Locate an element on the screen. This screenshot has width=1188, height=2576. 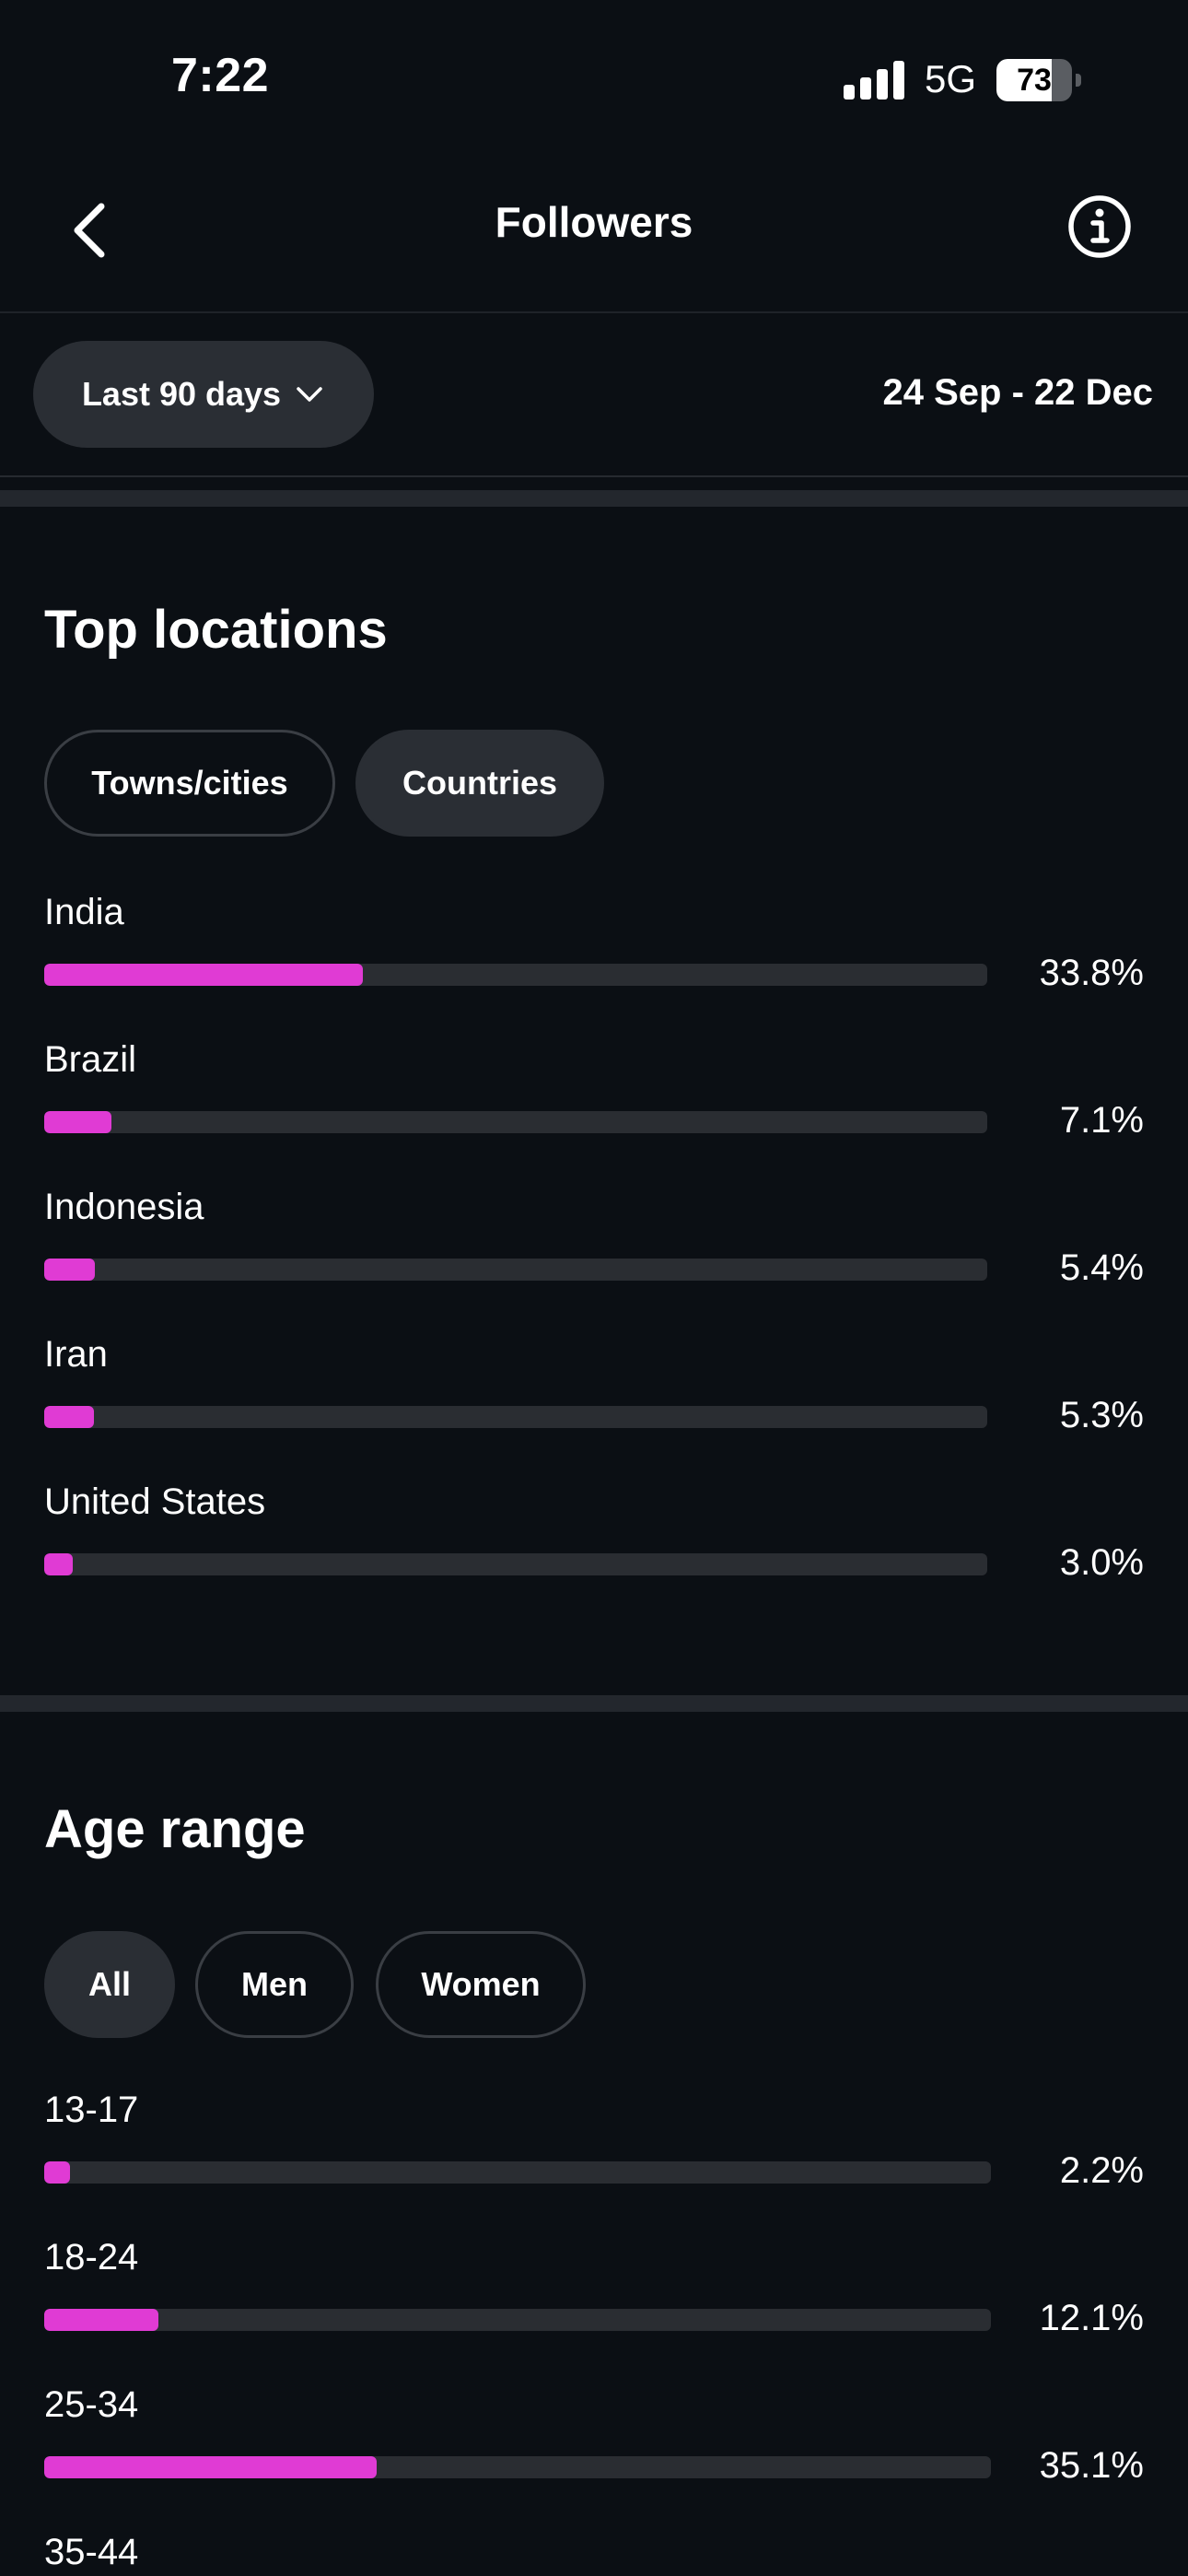
location-percentage: 5.3% is located at coordinates (1101, 1415).